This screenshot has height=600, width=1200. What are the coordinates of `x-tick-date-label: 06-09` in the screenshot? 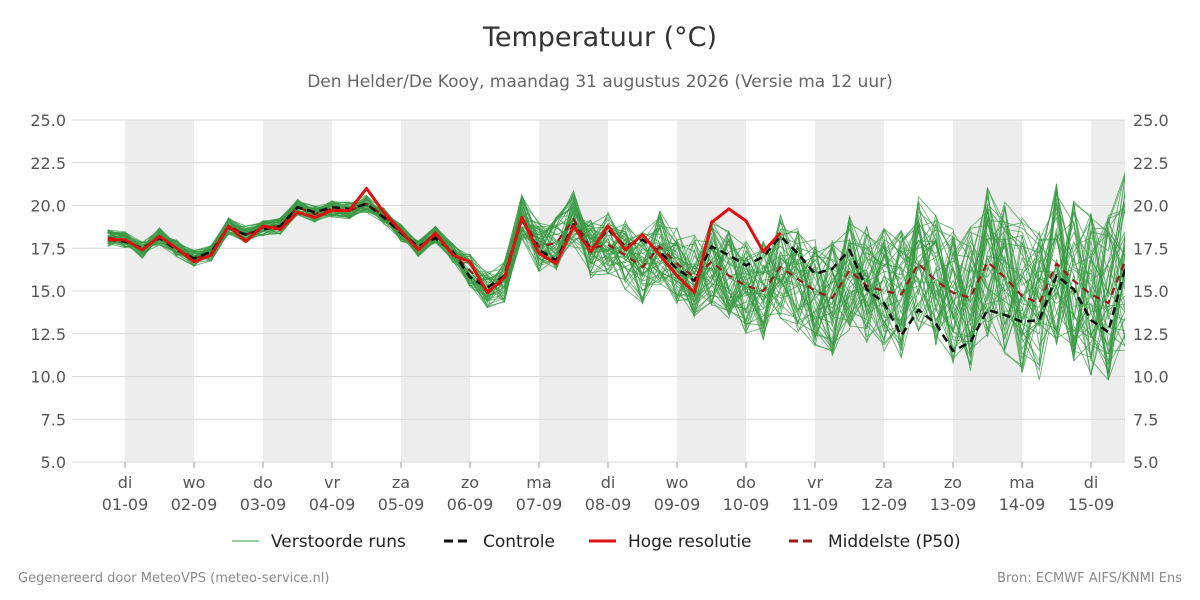 It's located at (470, 504).